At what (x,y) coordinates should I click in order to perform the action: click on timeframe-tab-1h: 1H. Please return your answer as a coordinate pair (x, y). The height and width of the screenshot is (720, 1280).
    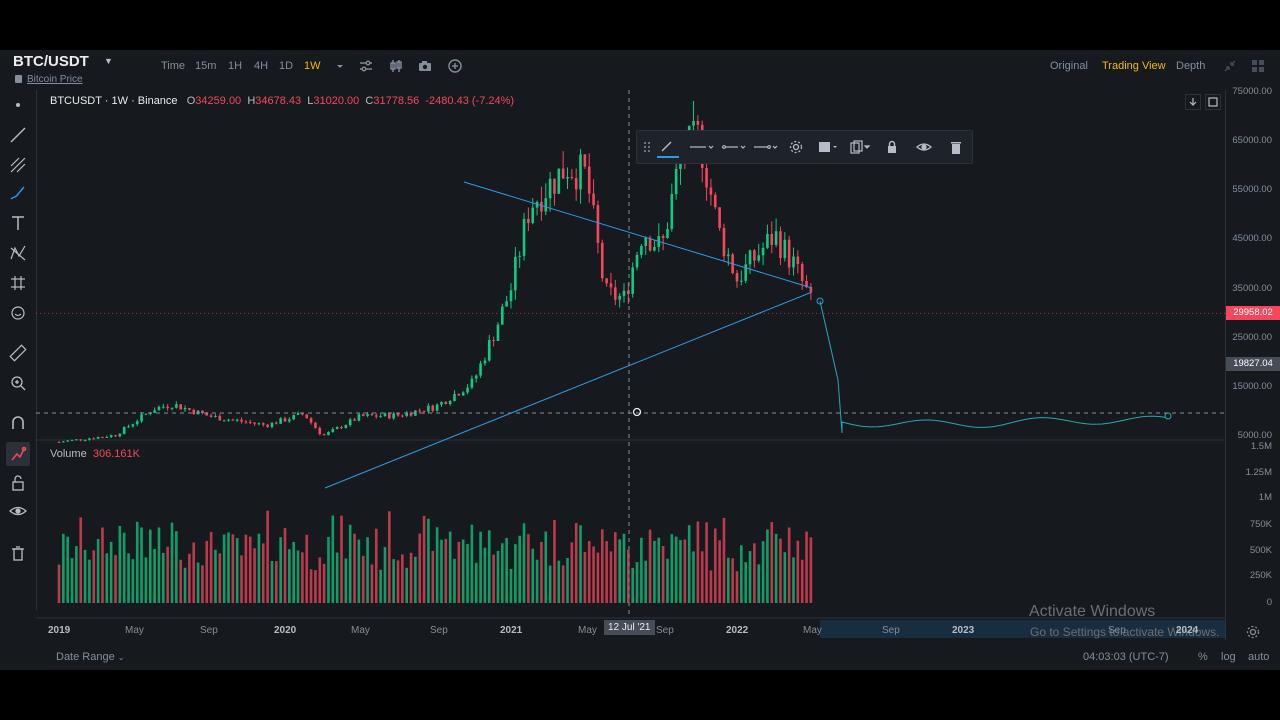
    Looking at the image, I should click on (235, 66).